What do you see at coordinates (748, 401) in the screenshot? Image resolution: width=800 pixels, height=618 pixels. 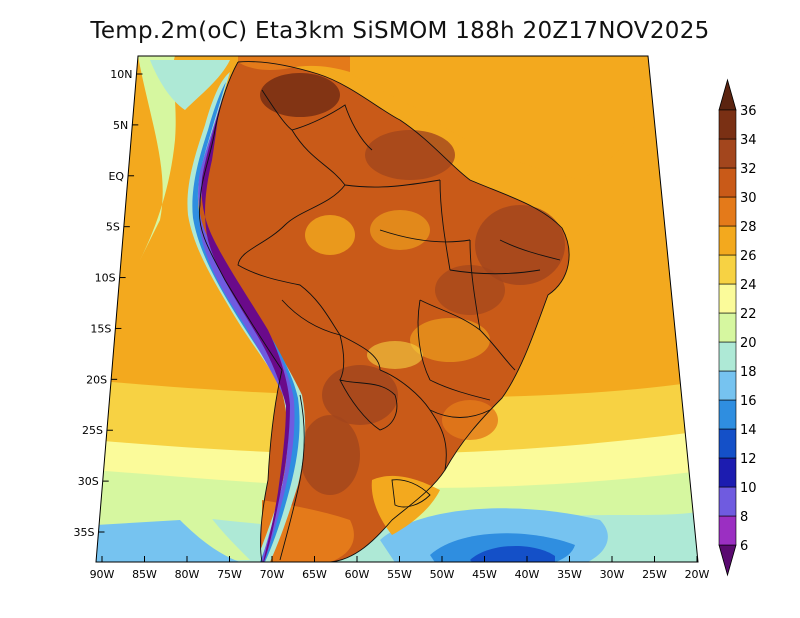 I see `colorbar-label: 16` at bounding box center [748, 401].